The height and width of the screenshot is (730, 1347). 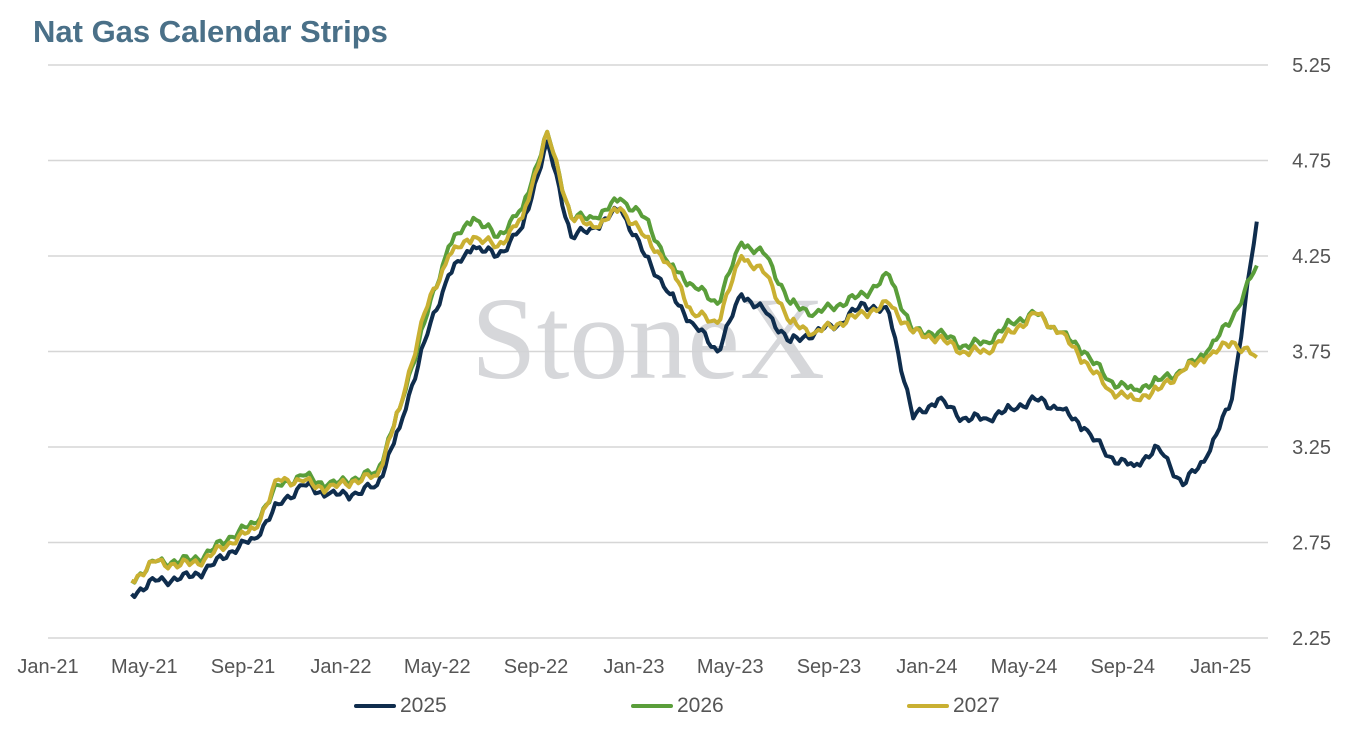 I want to click on x-tick-label: May-23, so click(x=730, y=667).